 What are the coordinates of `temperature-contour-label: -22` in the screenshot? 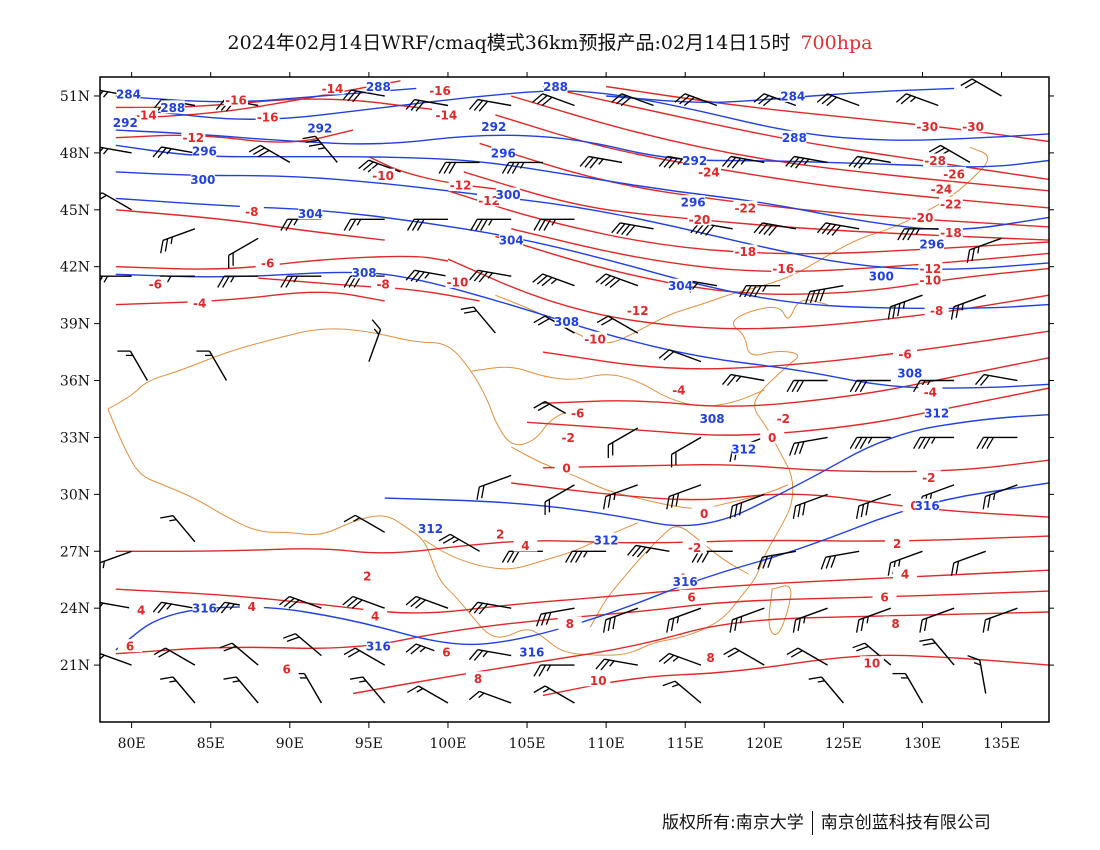 It's located at (745, 208).